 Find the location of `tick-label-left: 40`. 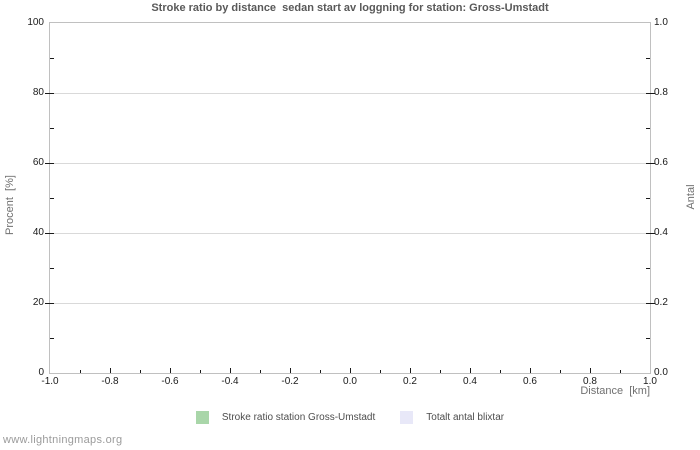

tick-label-left: 40 is located at coordinates (38, 232).